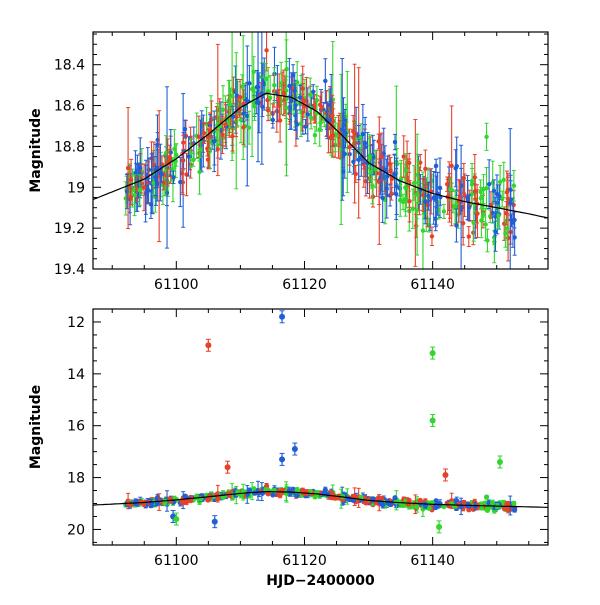 This screenshot has width=600, height=605. Describe the element at coordinates (320, 581) in the screenshot. I see `x-axis-title: HJD−2400000` at that location.